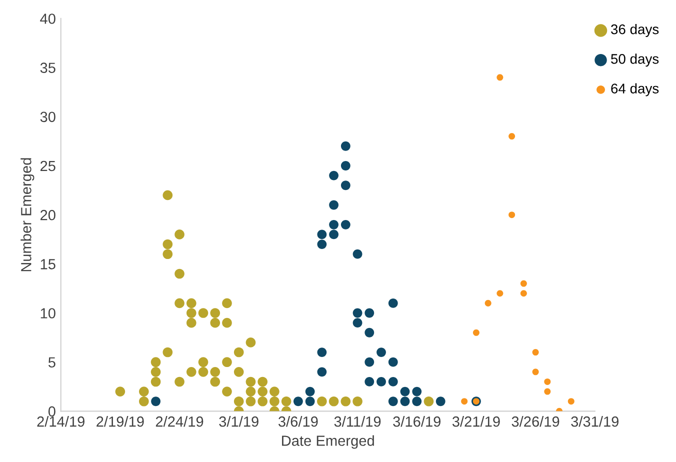  Describe the element at coordinates (417, 421) in the screenshot. I see `x-tick-label: 3/16/19` at that location.